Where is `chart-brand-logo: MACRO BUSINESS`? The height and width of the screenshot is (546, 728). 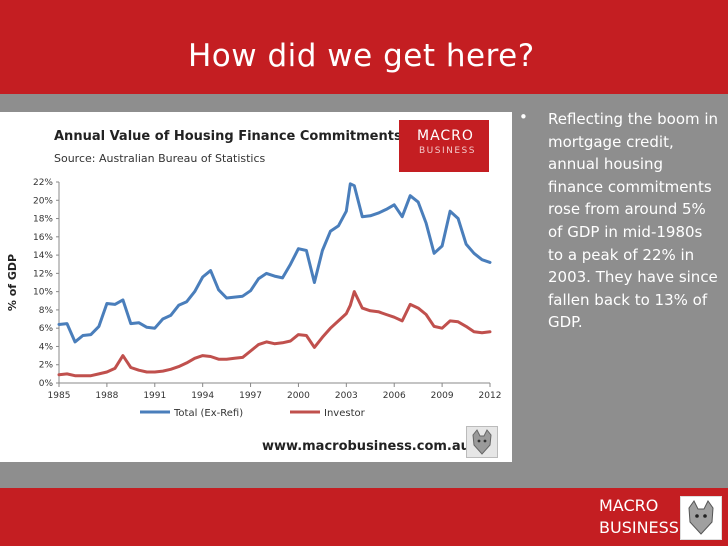
chart-brand-logo: MACRO BUSINESS is located at coordinates (444, 146).